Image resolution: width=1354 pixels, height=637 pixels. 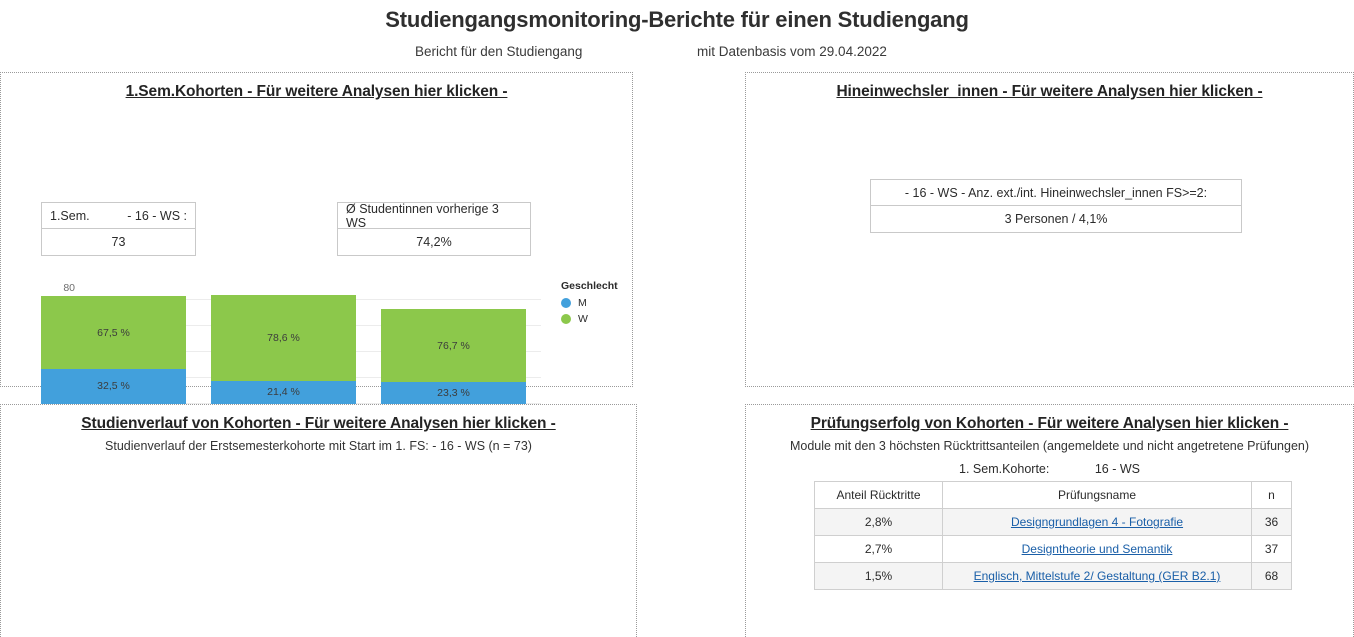 I want to click on cell-anteil: 1,5%, so click(x=878, y=576).